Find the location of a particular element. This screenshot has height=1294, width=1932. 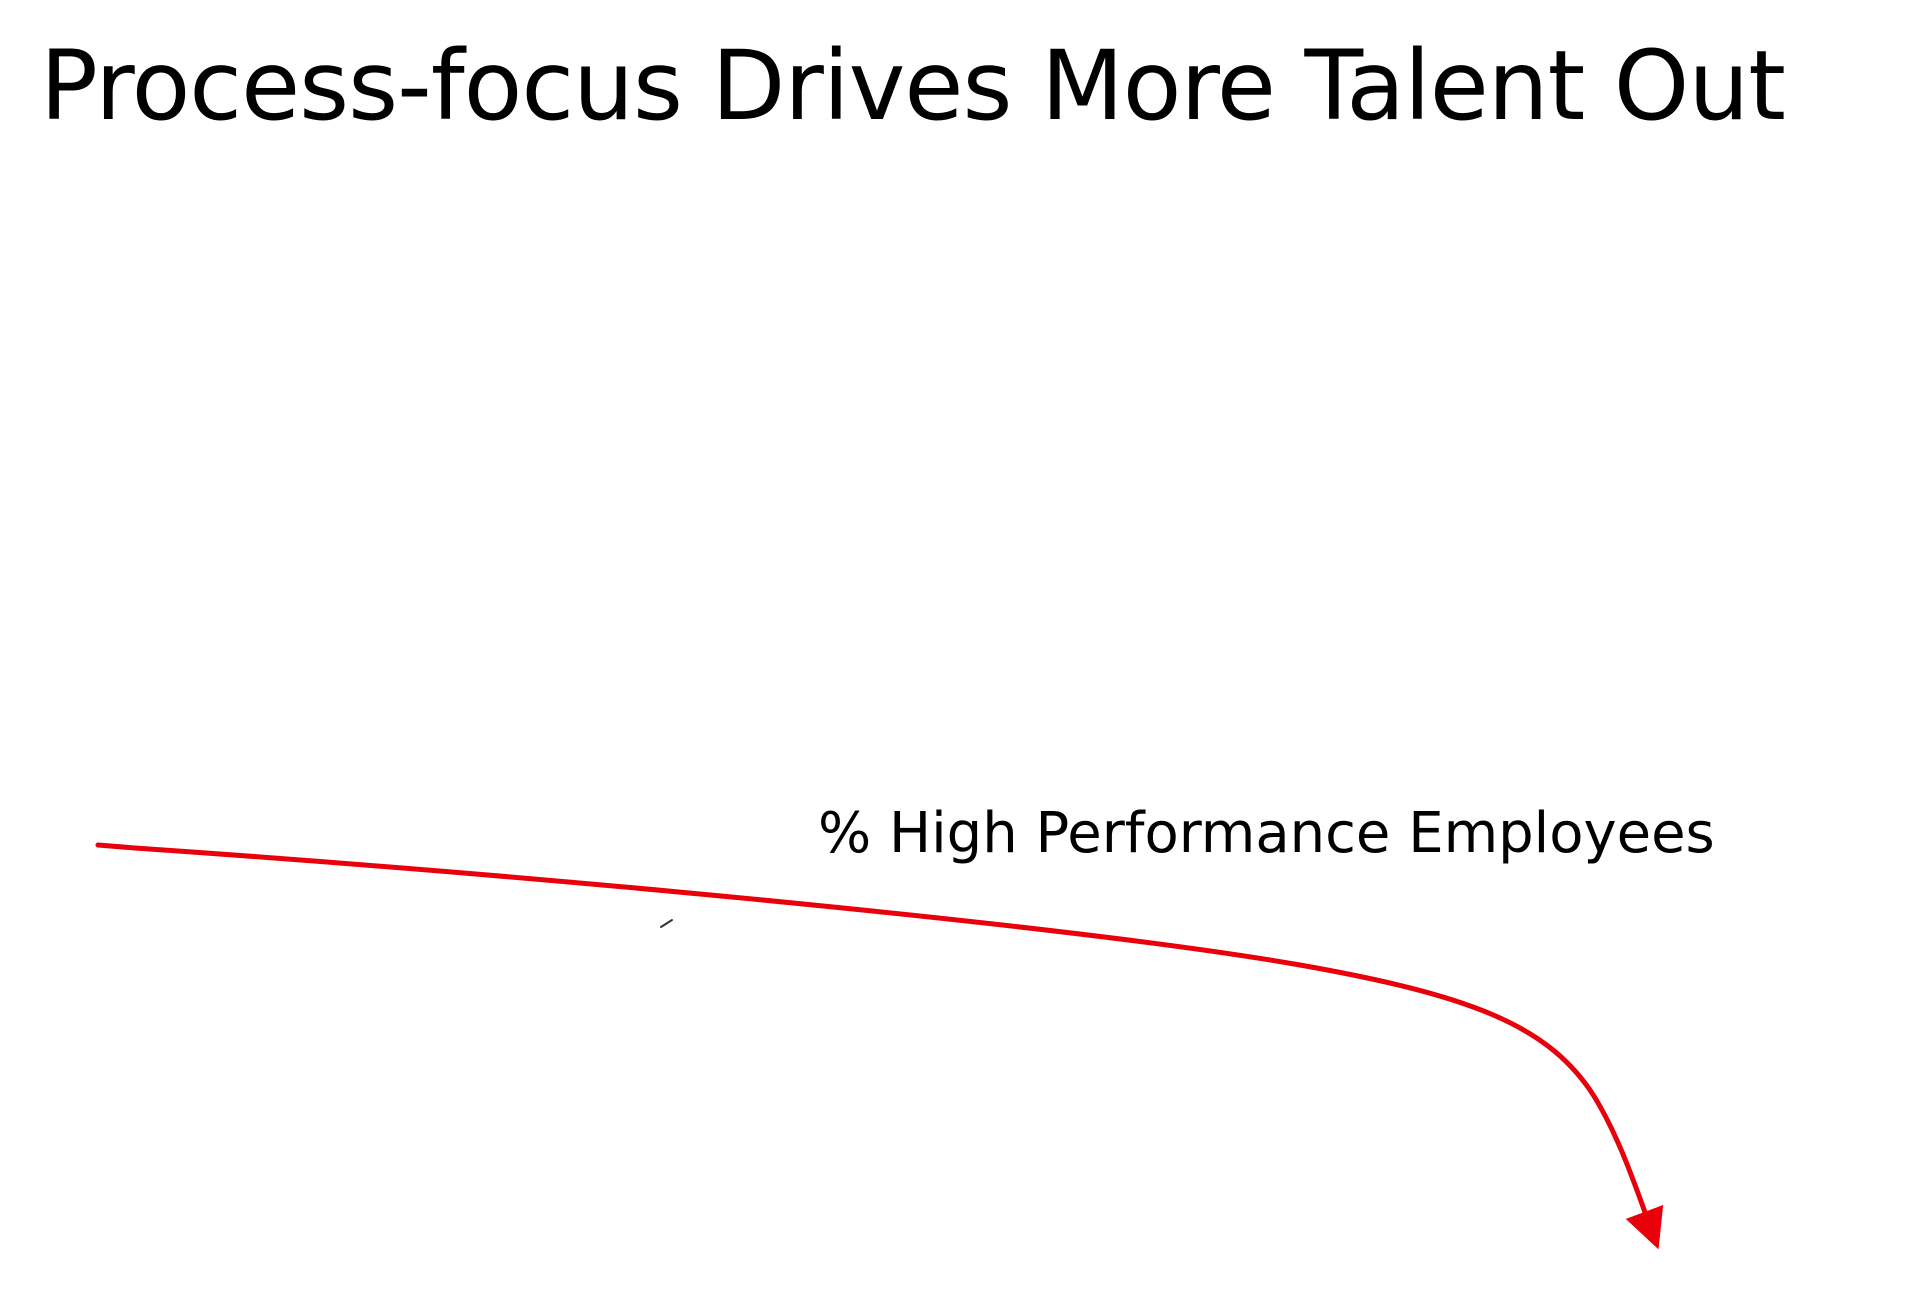

stray-mark is located at coordinates (666, 923).